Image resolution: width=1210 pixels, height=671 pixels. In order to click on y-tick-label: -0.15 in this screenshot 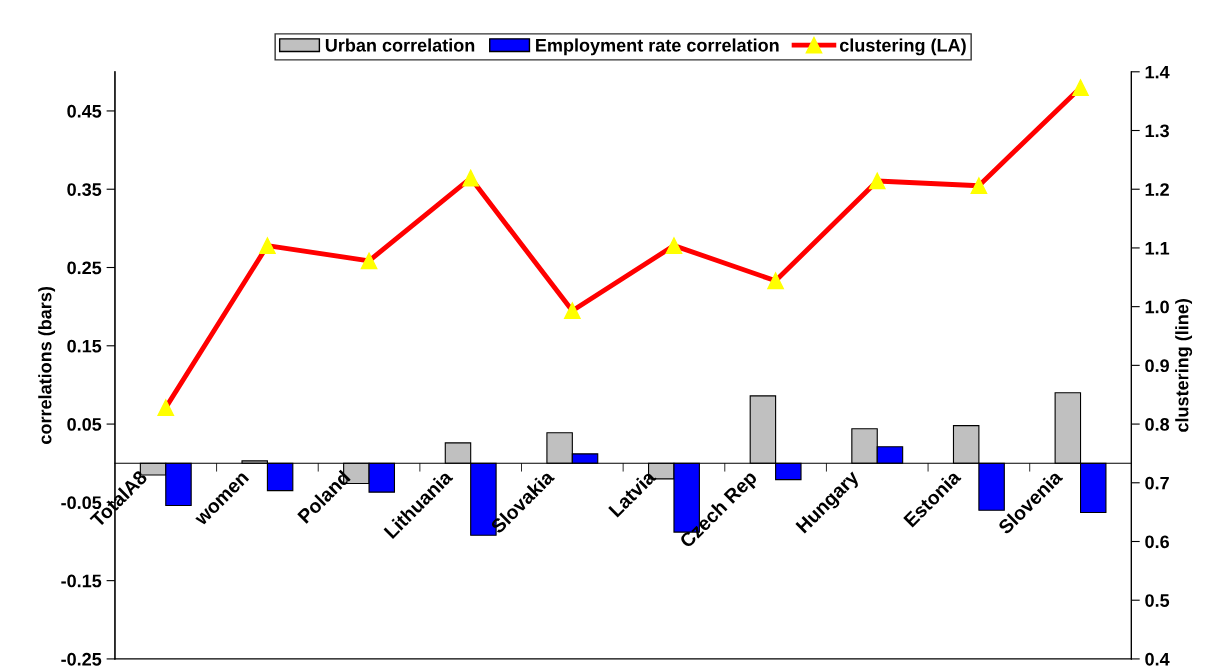, I will do `click(81, 581)`.